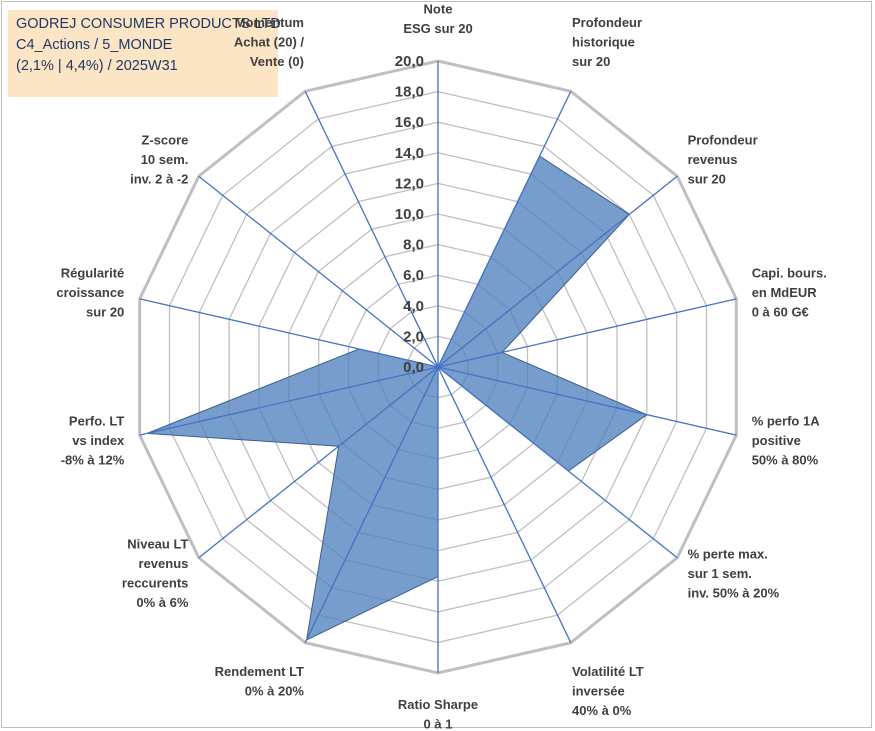 This screenshot has height=731, width=875. Describe the element at coordinates (413, 245) in the screenshot. I see `tick-label-4: 8,0` at that location.